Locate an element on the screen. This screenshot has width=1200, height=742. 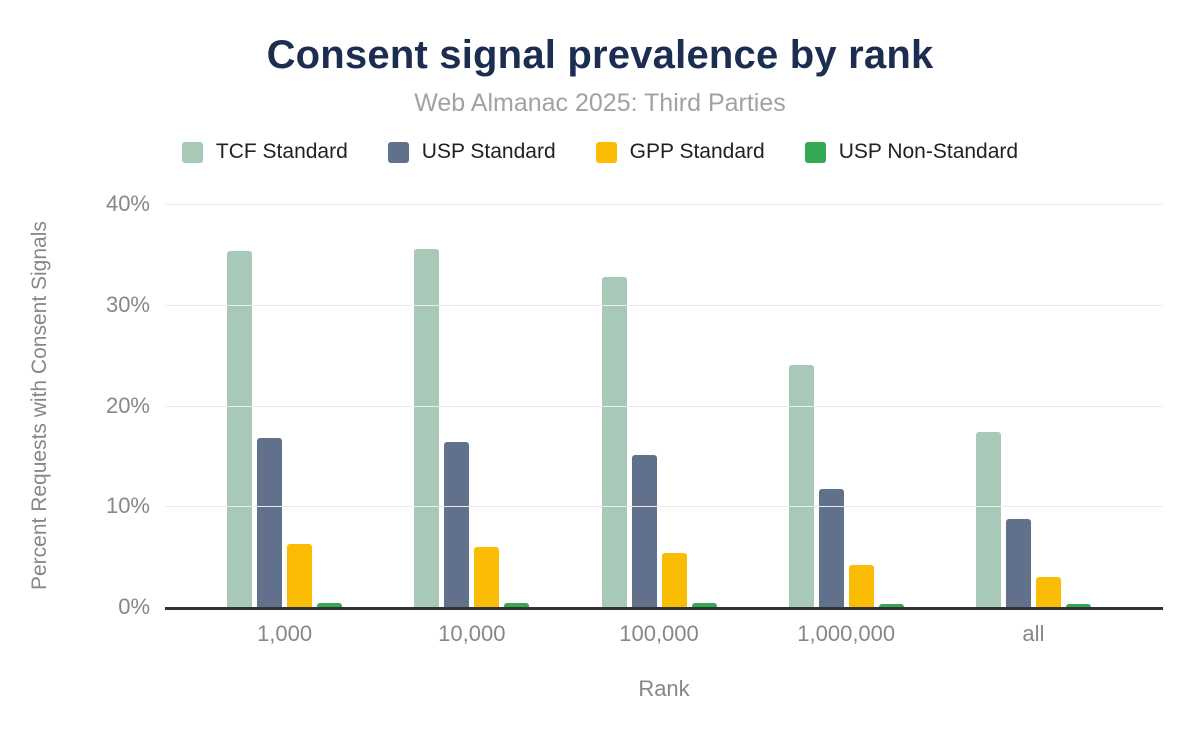
x-axis-ticks: 1,000 10,000 100,000 1,000,000 all is located at coordinates (659, 634).